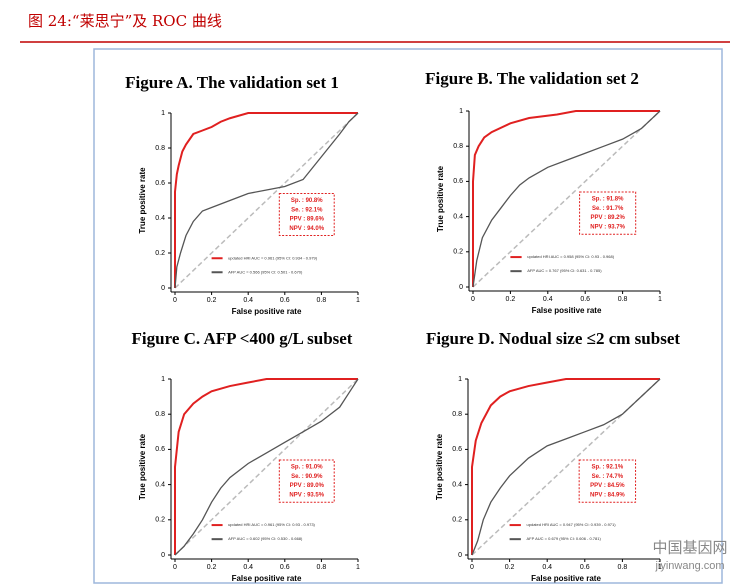  I want to click on stats-text: NPV : 93.7%, so click(607, 228).